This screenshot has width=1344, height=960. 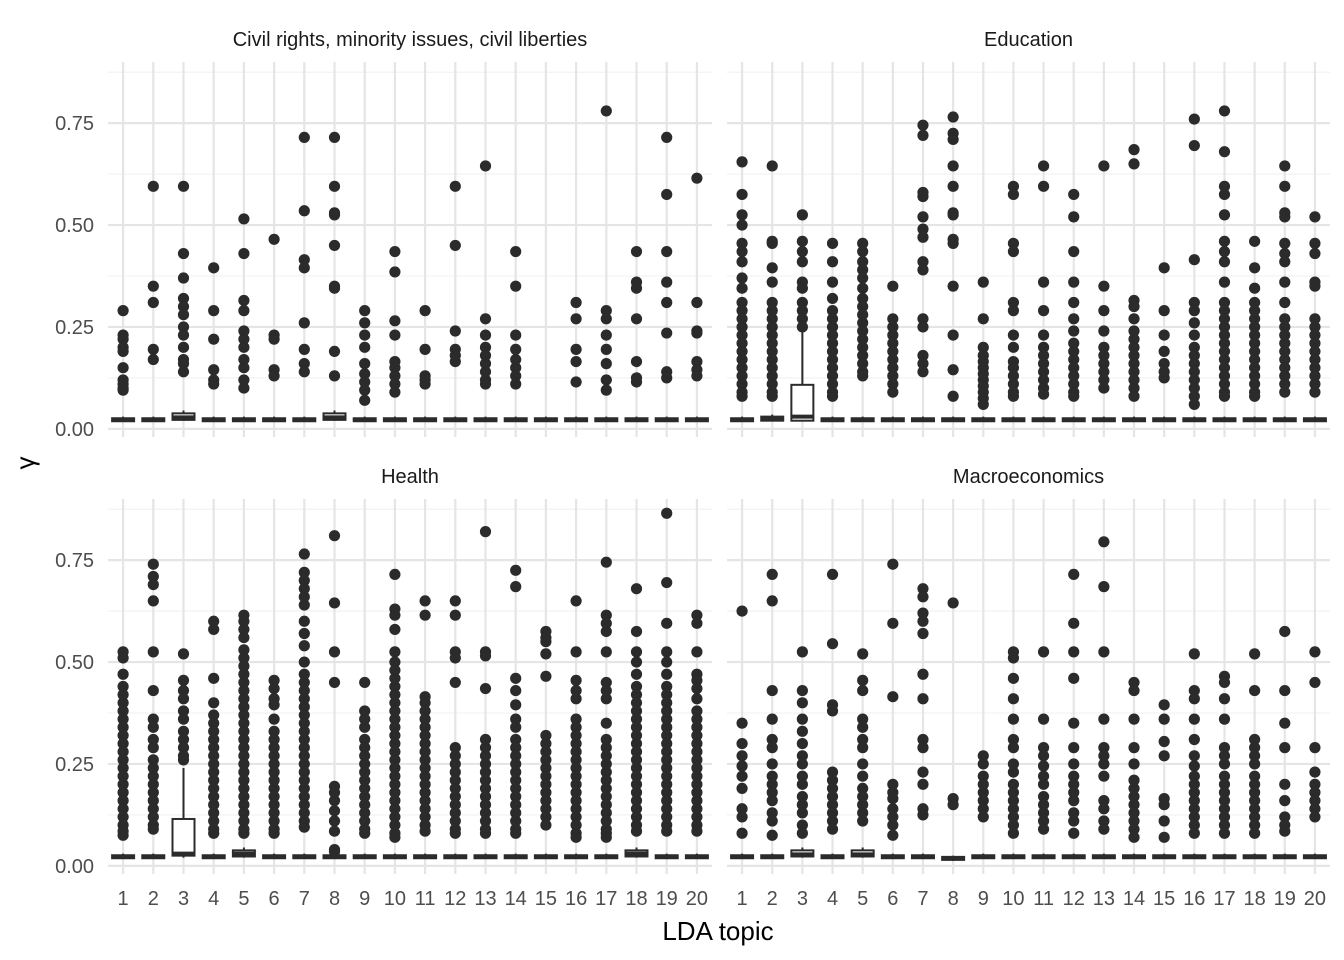 What do you see at coordinates (576, 899) in the screenshot?
I see `x-tick-label: 16` at bounding box center [576, 899].